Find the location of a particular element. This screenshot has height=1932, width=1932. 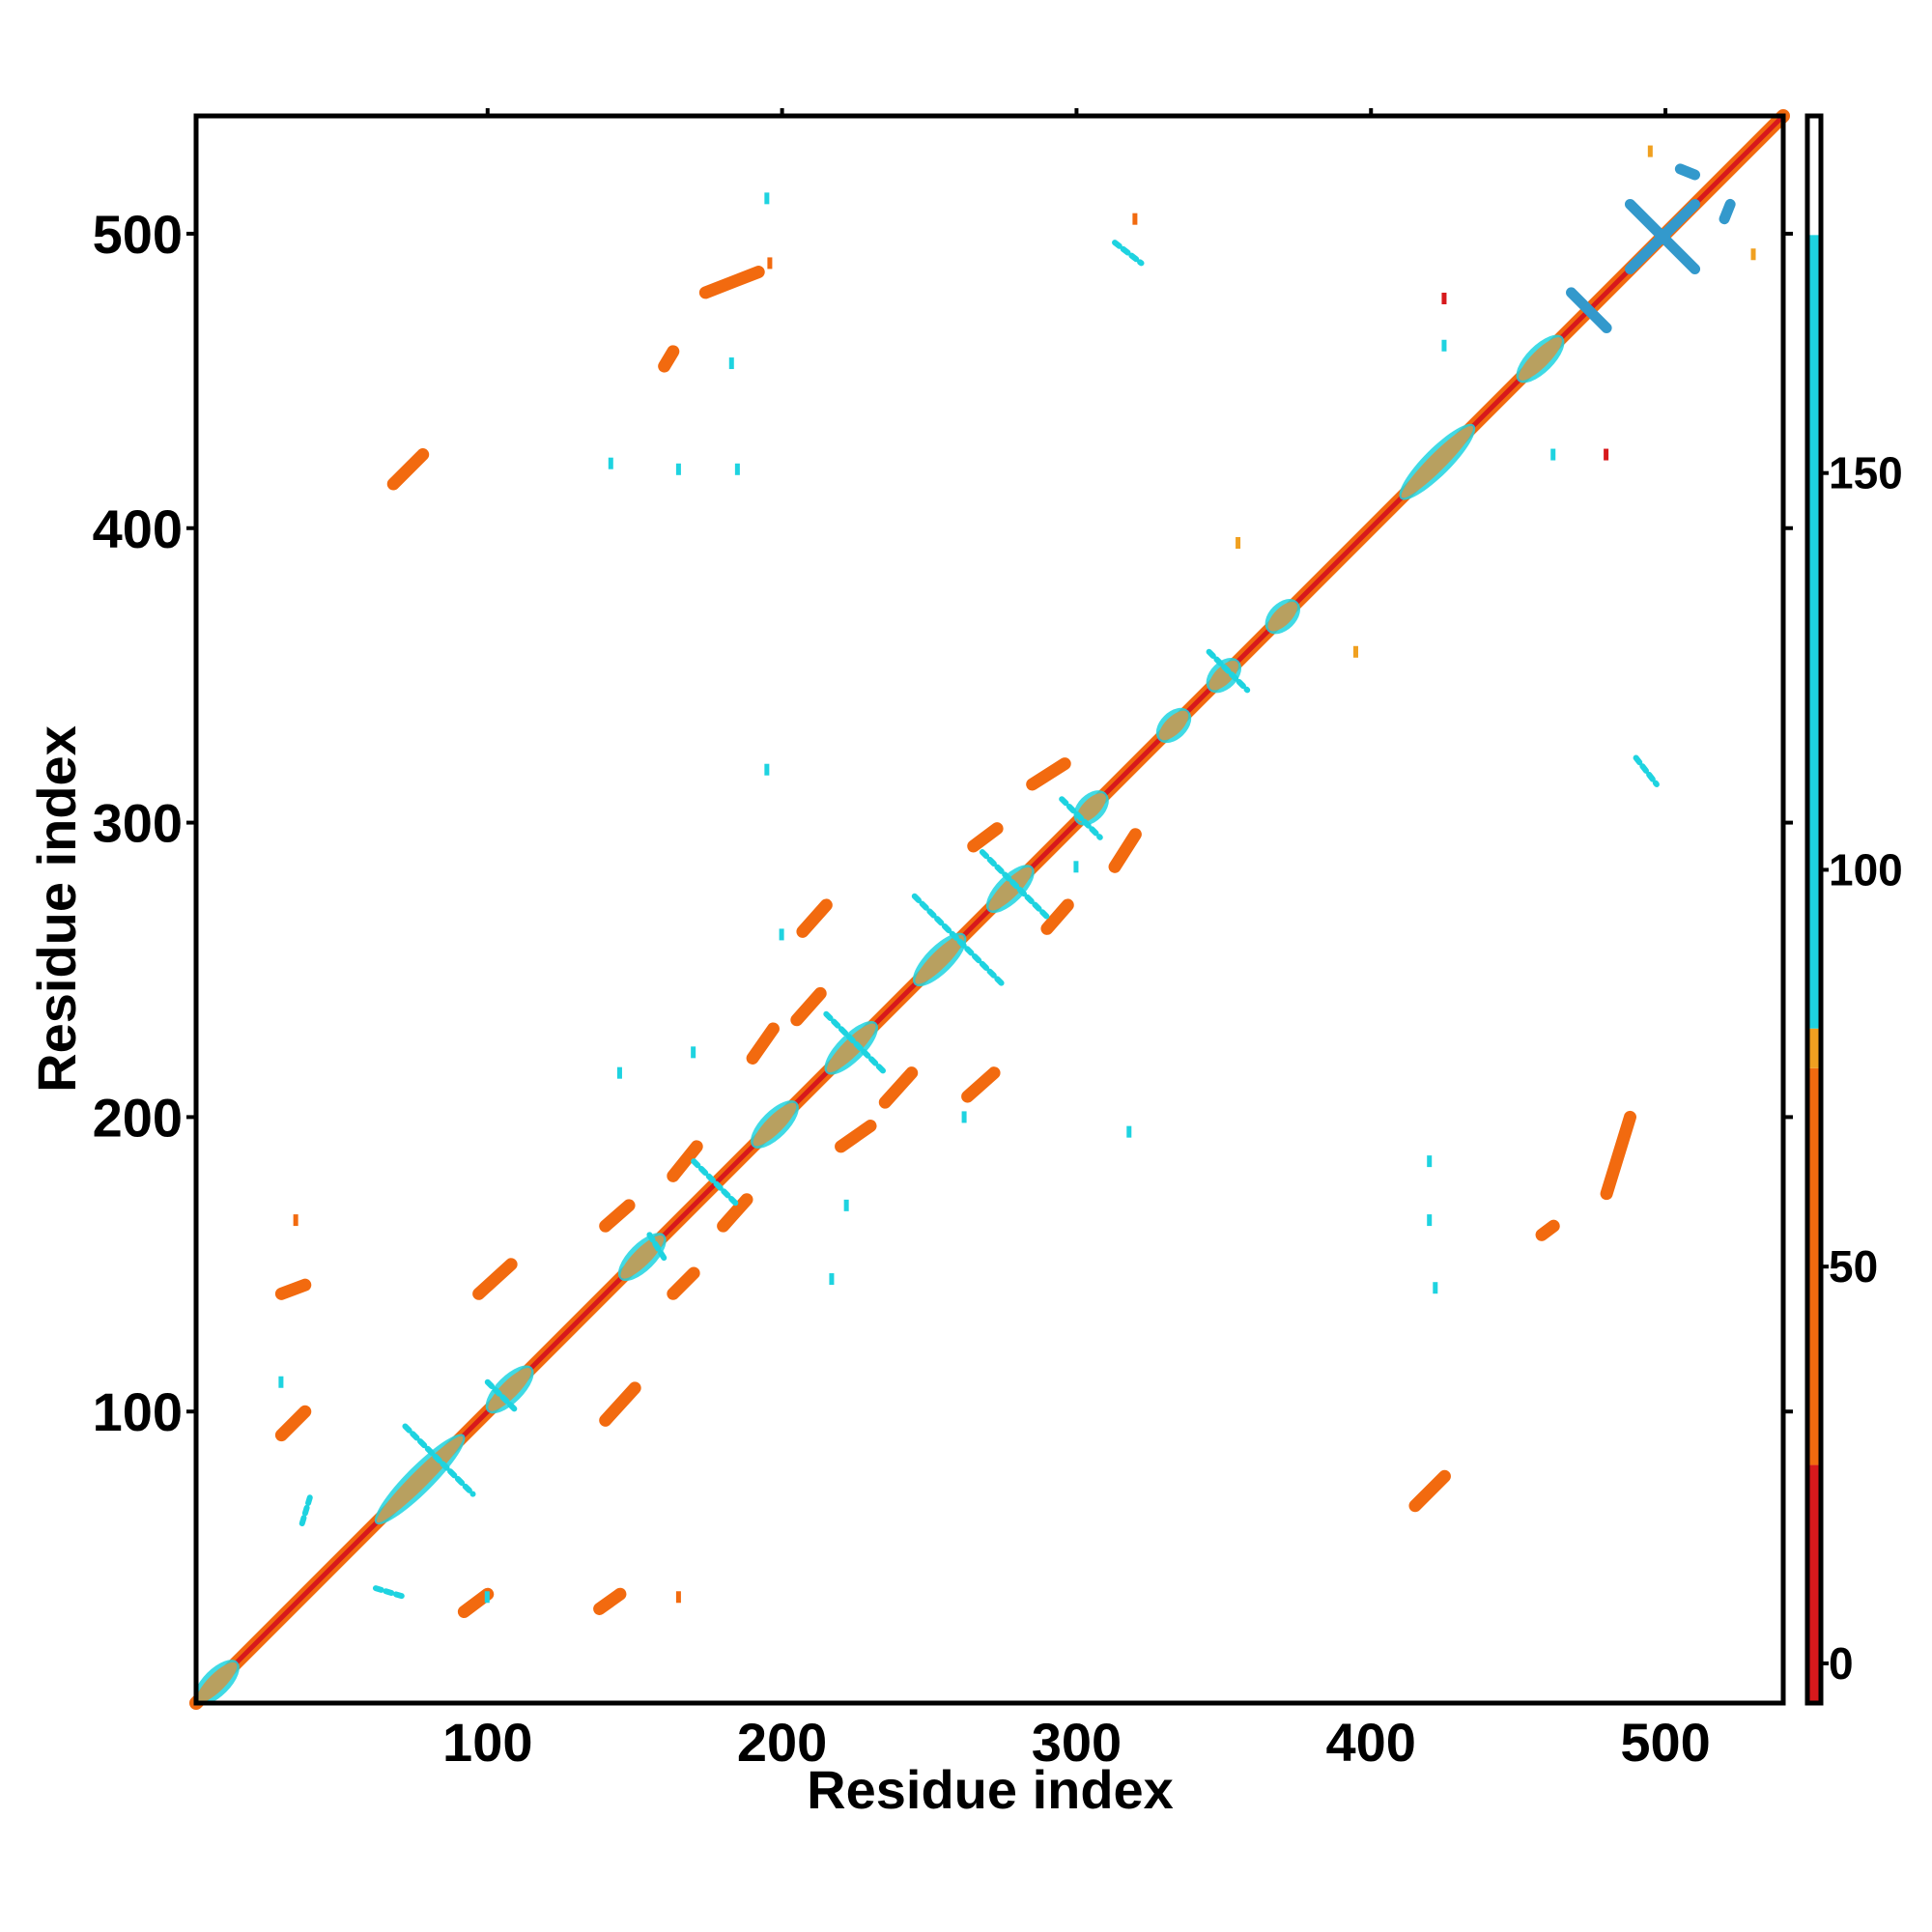

y-axis-title: Residue index is located at coordinates (56, 909).